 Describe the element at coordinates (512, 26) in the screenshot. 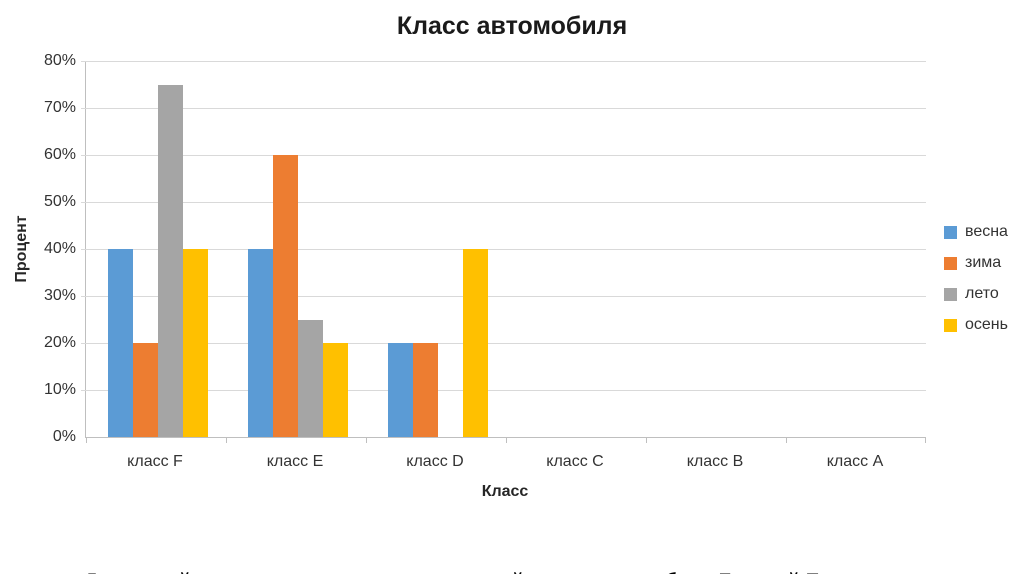

I see `chart-title: Класс автомобиля` at that location.